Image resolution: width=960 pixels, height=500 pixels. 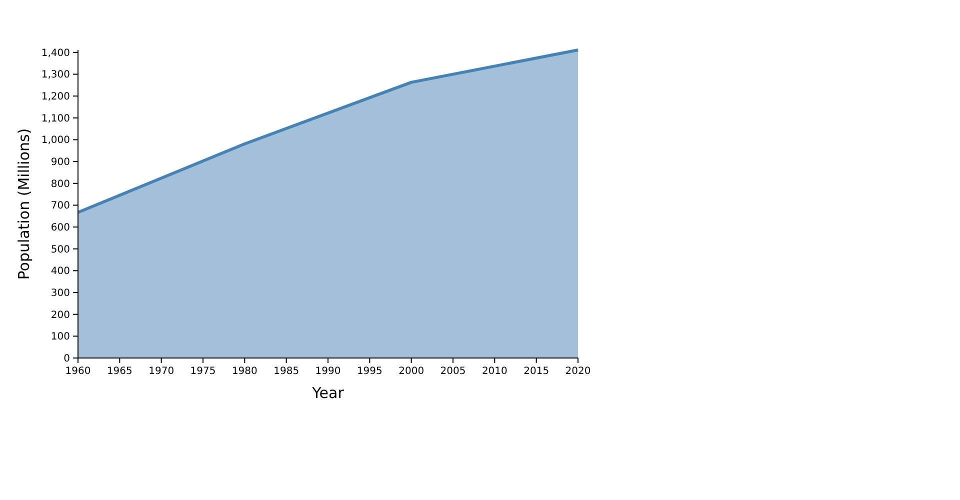 I want to click on x-tick-label: 2010, so click(x=495, y=371).